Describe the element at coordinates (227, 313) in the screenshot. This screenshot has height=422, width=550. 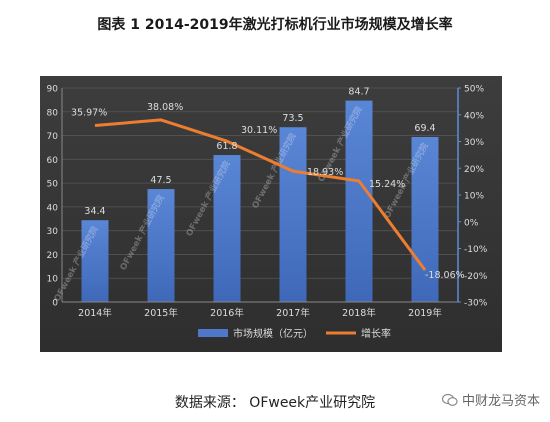
I see `x-tick-label: 2016年` at that location.